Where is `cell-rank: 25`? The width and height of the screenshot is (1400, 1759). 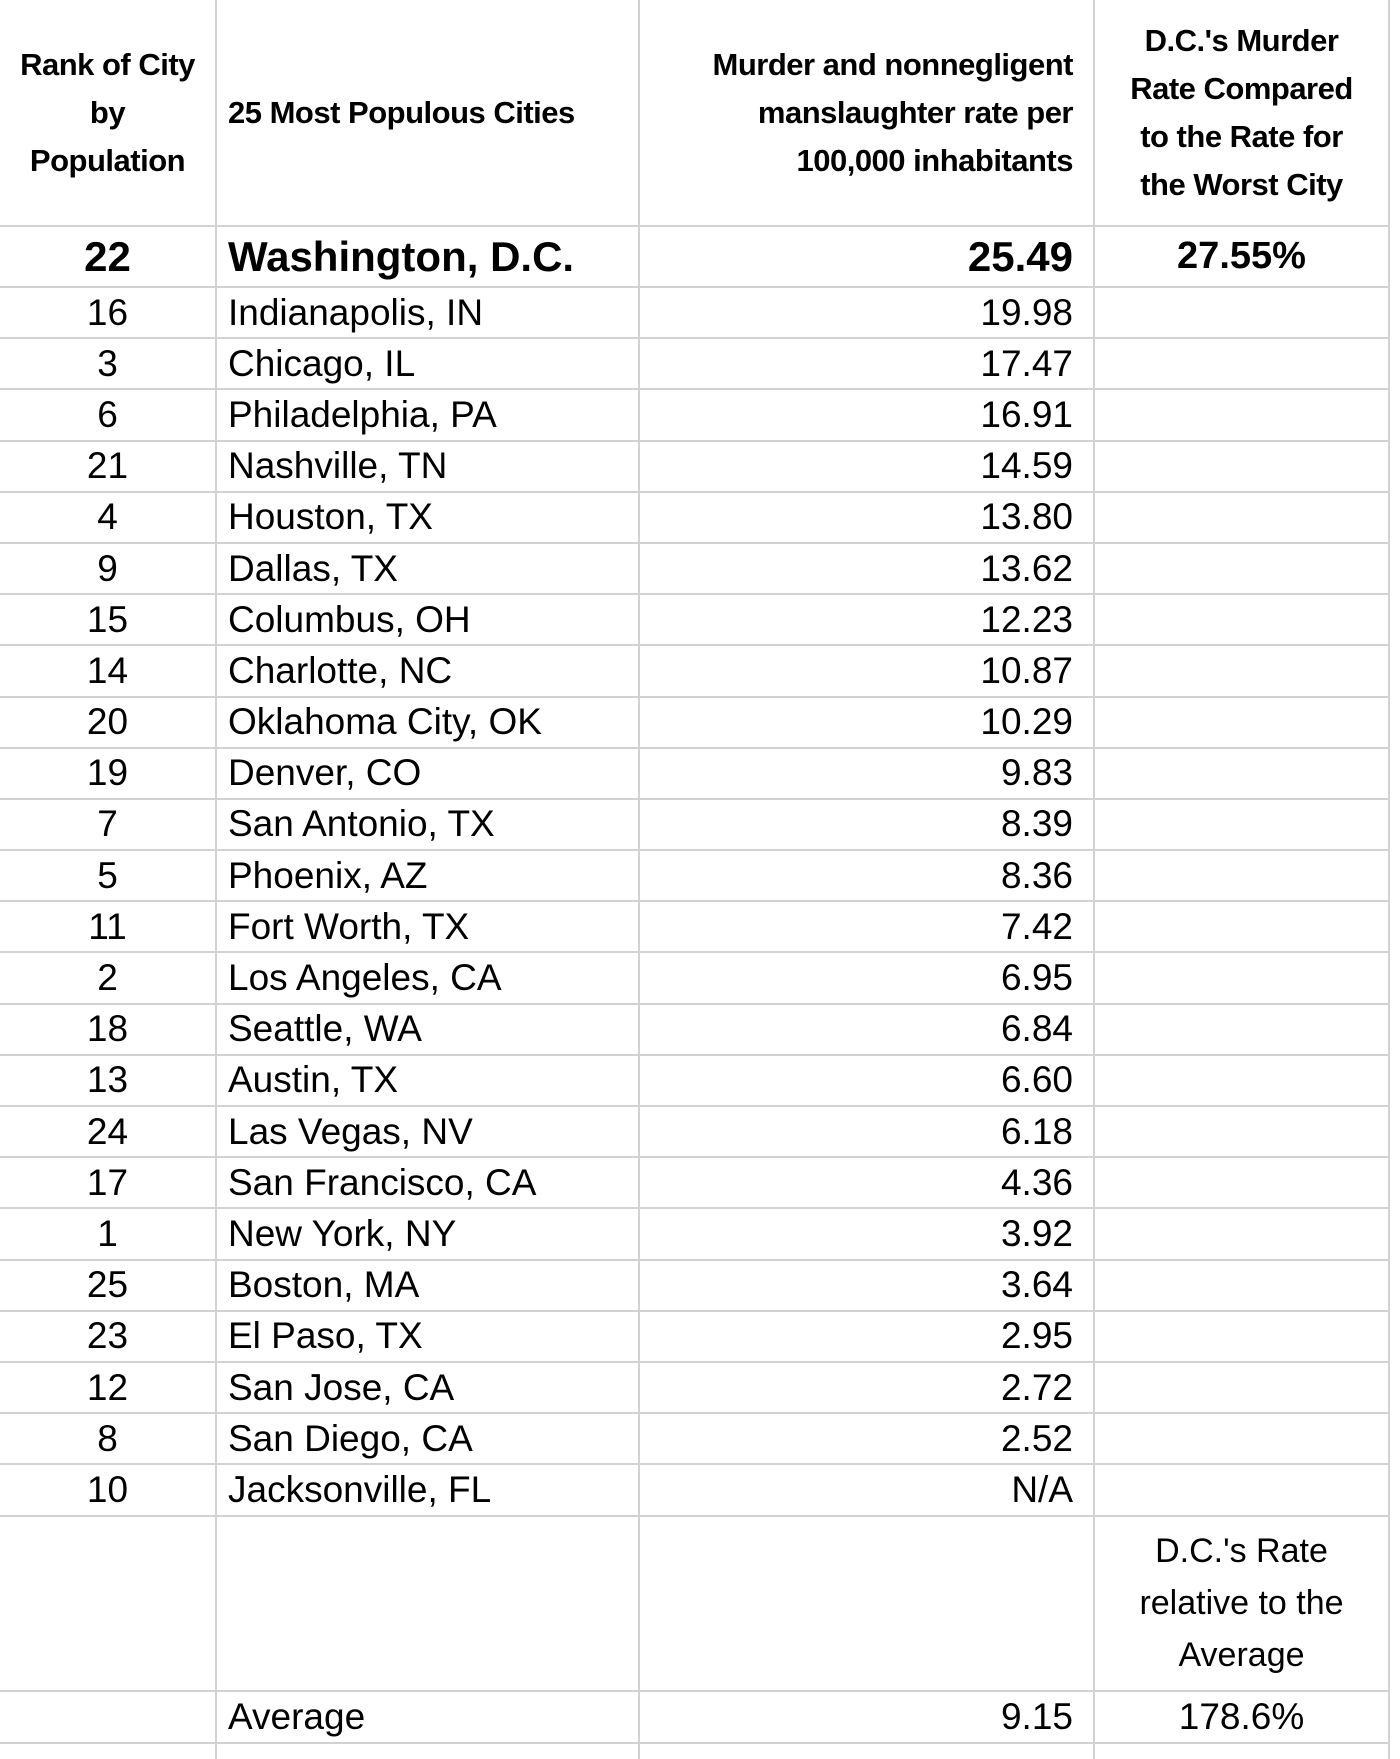
cell-rank: 25 is located at coordinates (108, 1286).